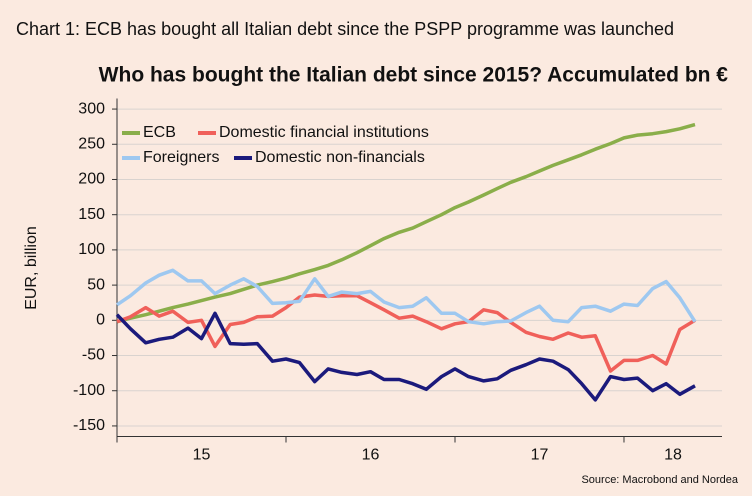 This screenshot has height=496, width=752. What do you see at coordinates (91, 108) in the screenshot?
I see `y-tick-label: 300` at bounding box center [91, 108].